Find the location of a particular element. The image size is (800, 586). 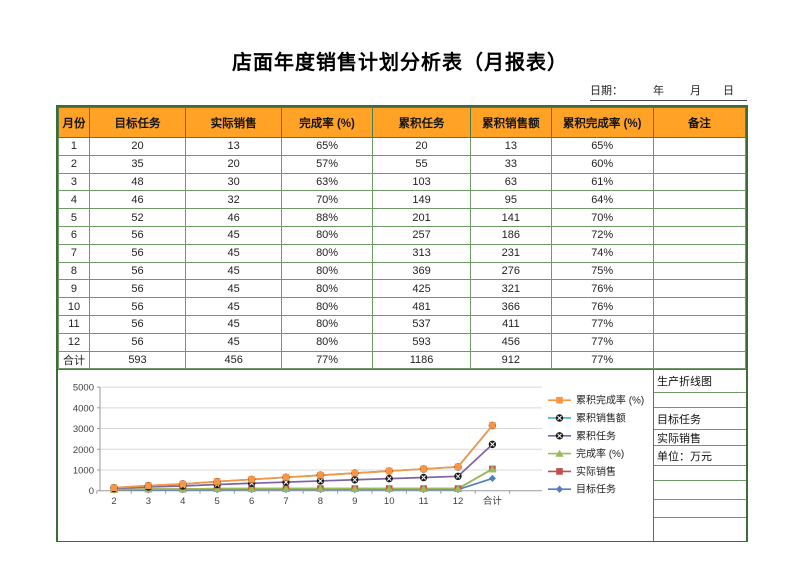

table-cell: 231 is located at coordinates (511, 253).